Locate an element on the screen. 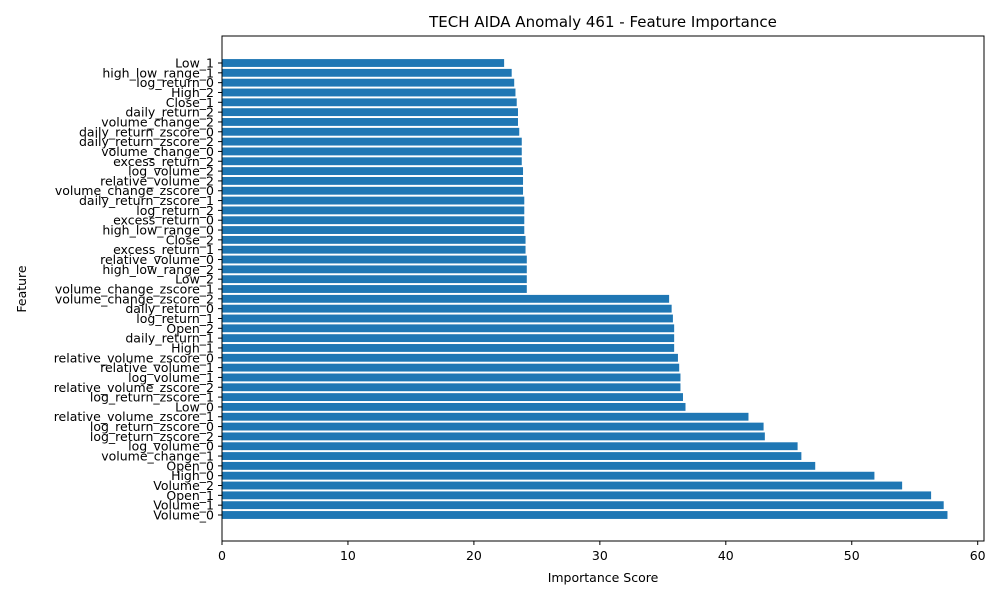  x-axis-label: Importance Score is located at coordinates (603, 577).